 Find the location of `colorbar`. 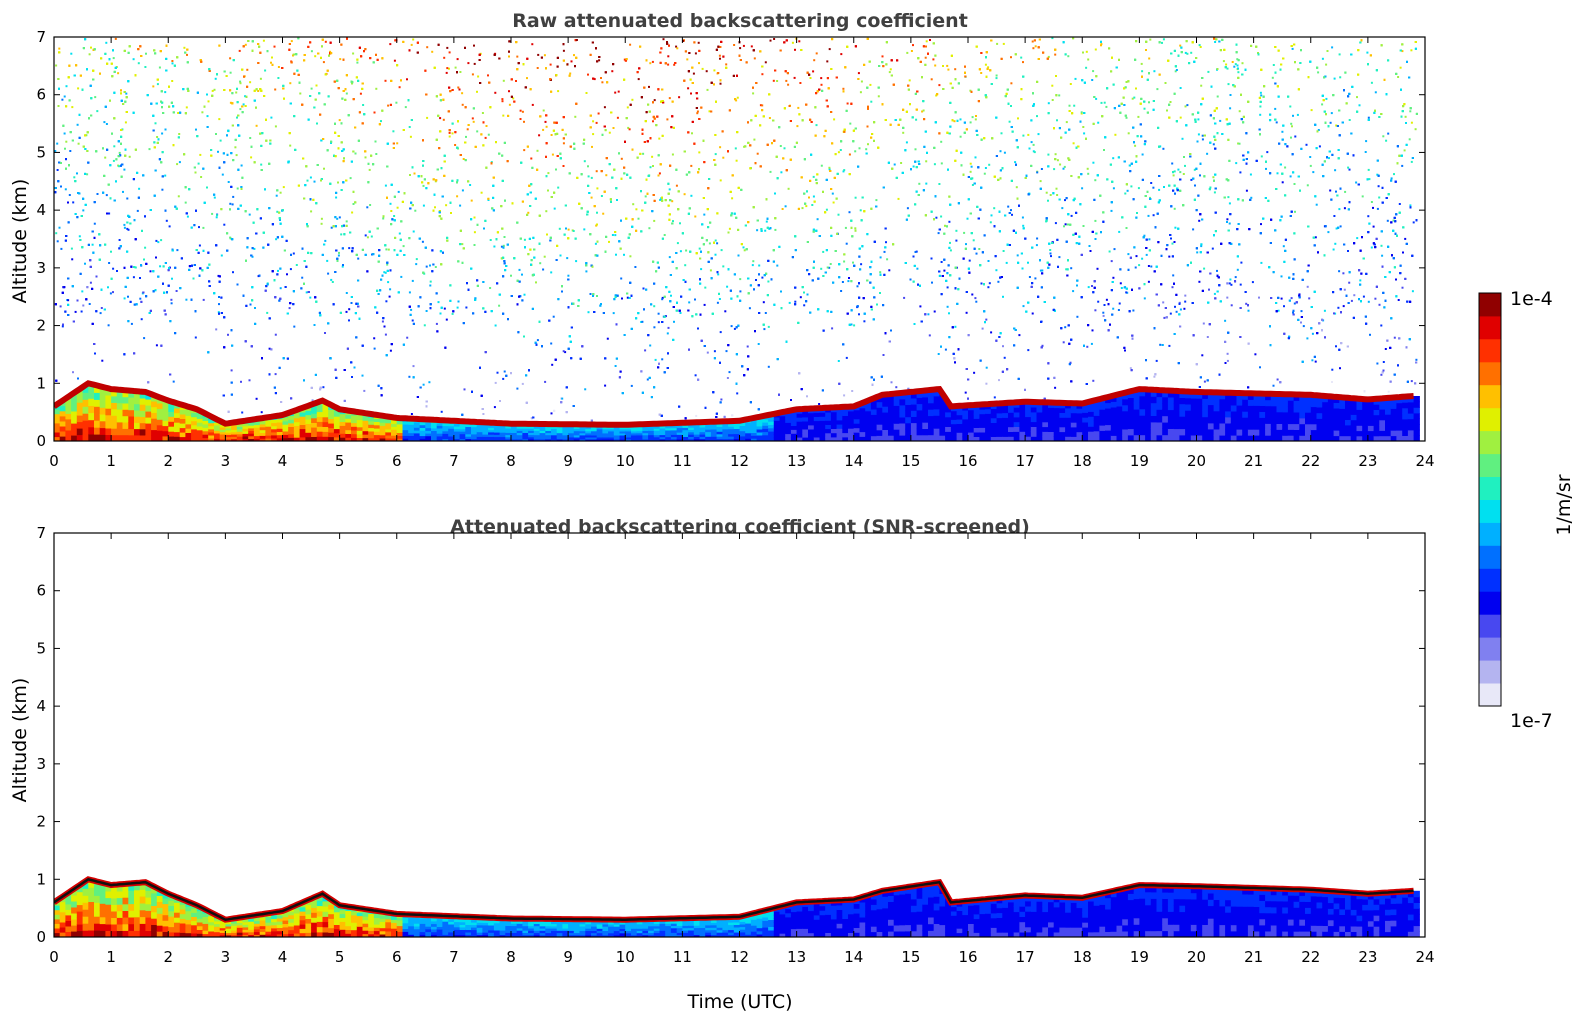

colorbar is located at coordinates (1490, 499).